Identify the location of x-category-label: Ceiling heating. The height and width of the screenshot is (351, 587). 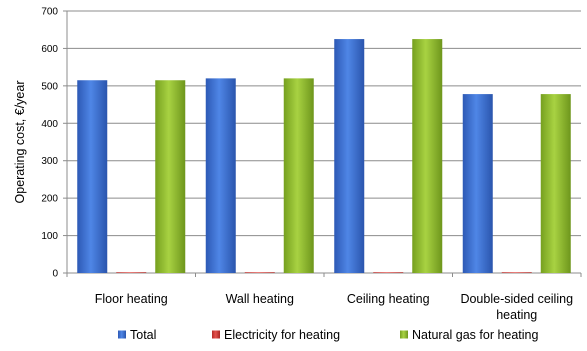
(388, 299).